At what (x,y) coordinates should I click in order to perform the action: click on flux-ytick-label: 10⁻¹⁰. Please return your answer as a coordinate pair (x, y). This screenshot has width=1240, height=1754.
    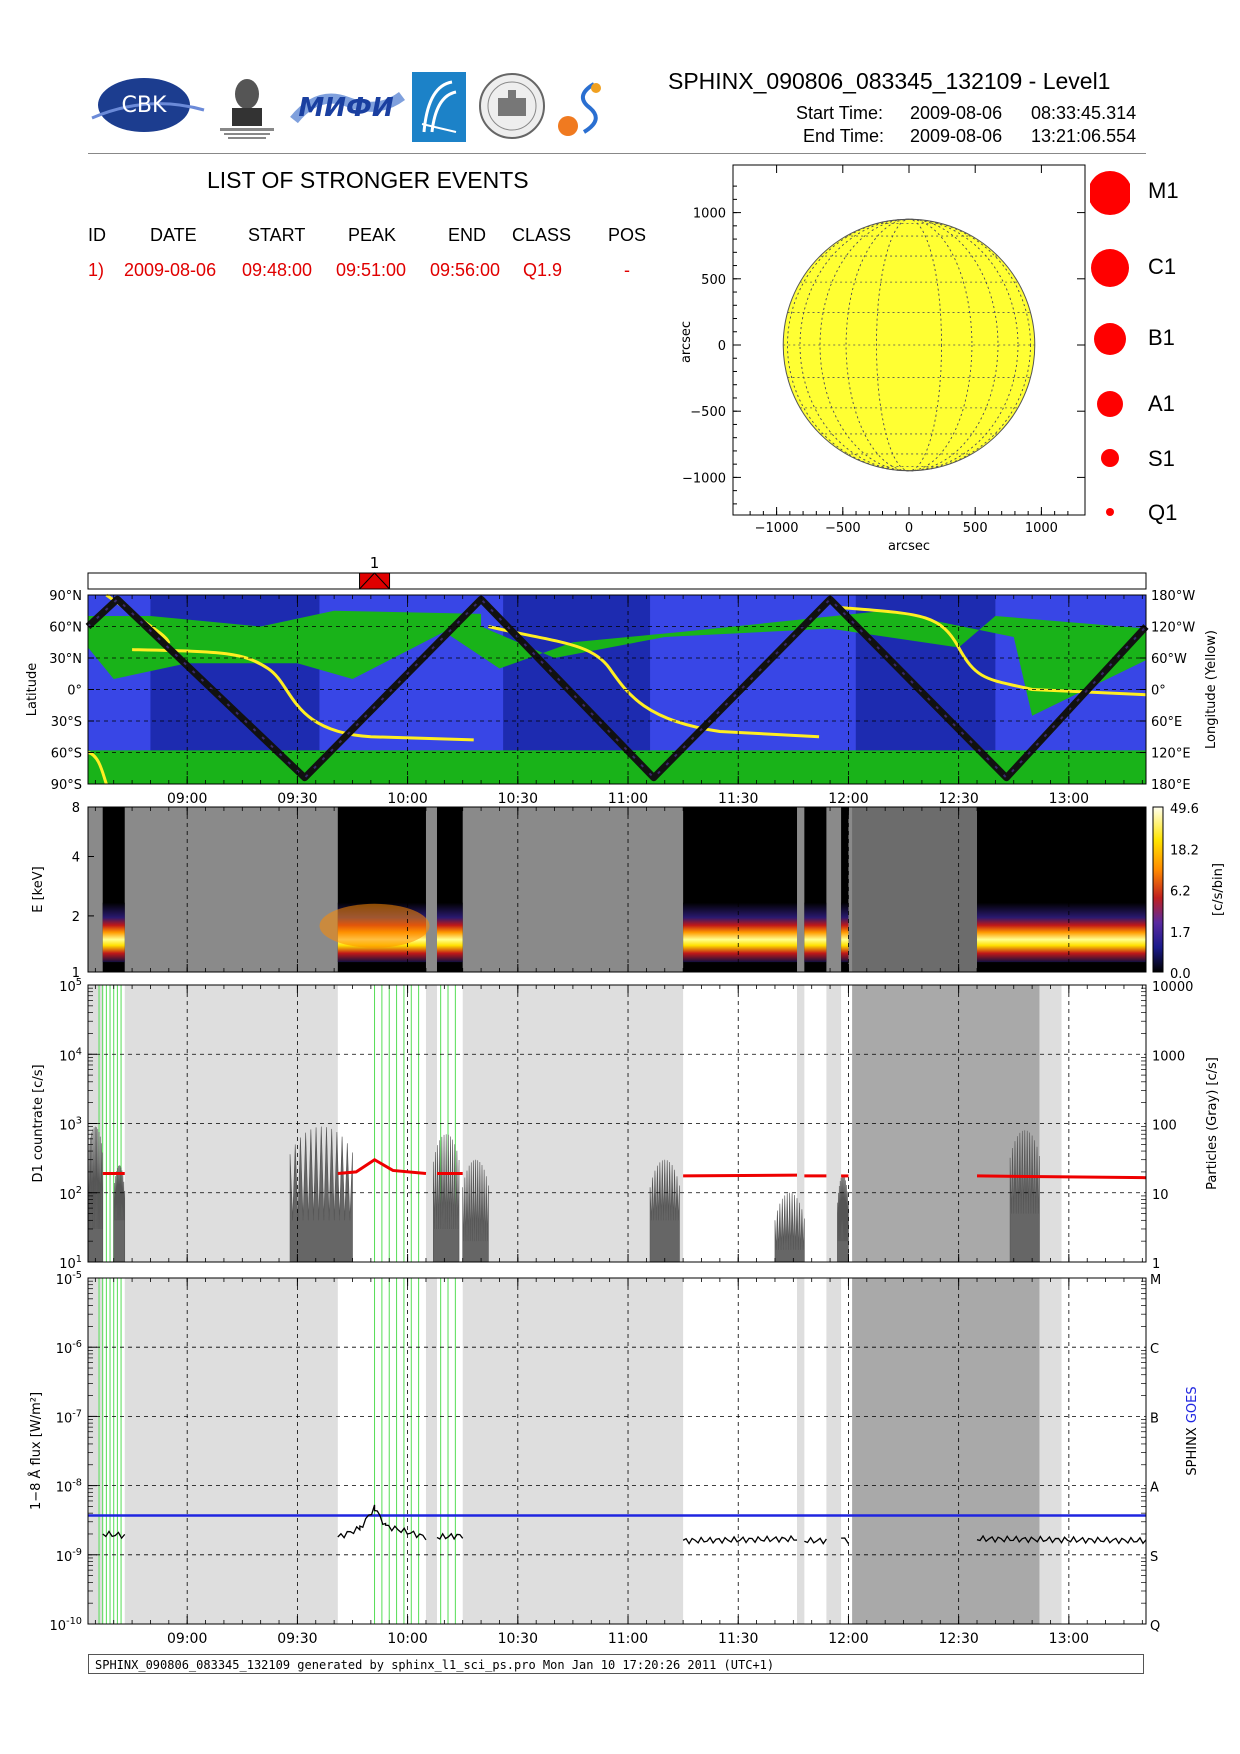
    Looking at the image, I should click on (66, 1625).